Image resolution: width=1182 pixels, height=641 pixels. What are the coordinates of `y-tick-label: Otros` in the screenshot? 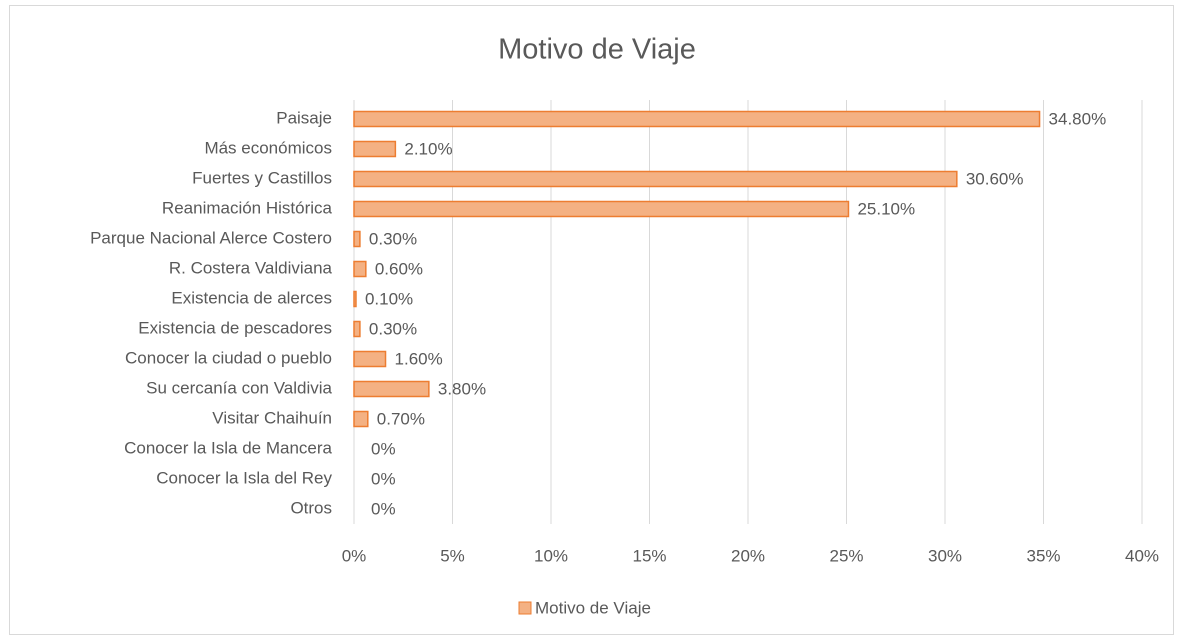 It's located at (311, 507).